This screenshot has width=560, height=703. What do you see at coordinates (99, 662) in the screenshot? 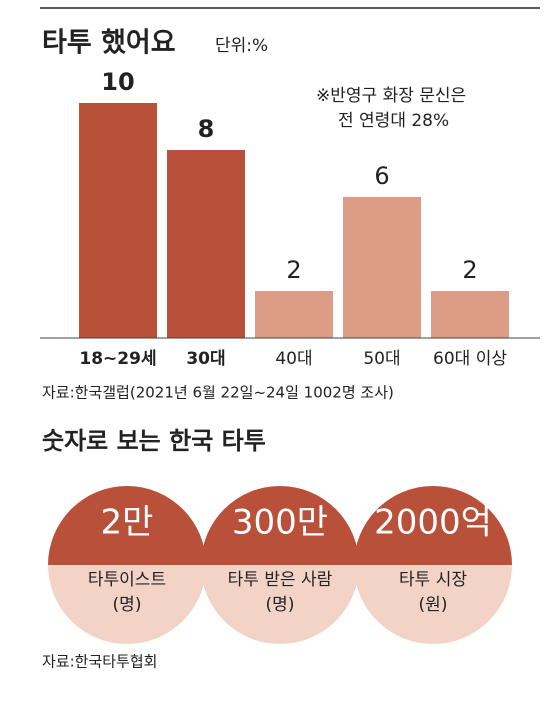
I see `source: 자료:한국타투협회` at bounding box center [99, 662].